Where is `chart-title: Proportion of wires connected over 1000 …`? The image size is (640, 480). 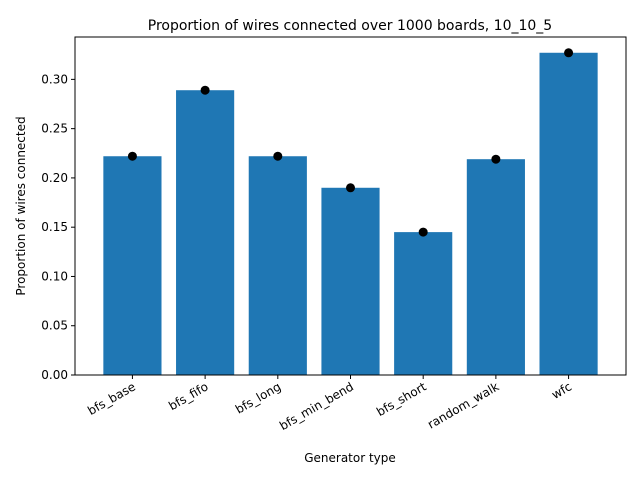
chart-title: Proportion of wires connected over 1000 … is located at coordinates (350, 26).